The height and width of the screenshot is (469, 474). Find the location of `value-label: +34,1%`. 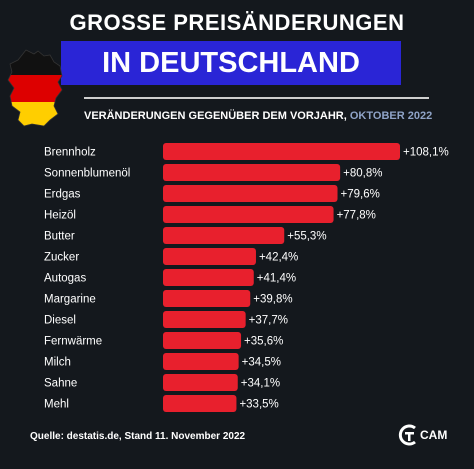

value-label: +34,1% is located at coordinates (260, 384).